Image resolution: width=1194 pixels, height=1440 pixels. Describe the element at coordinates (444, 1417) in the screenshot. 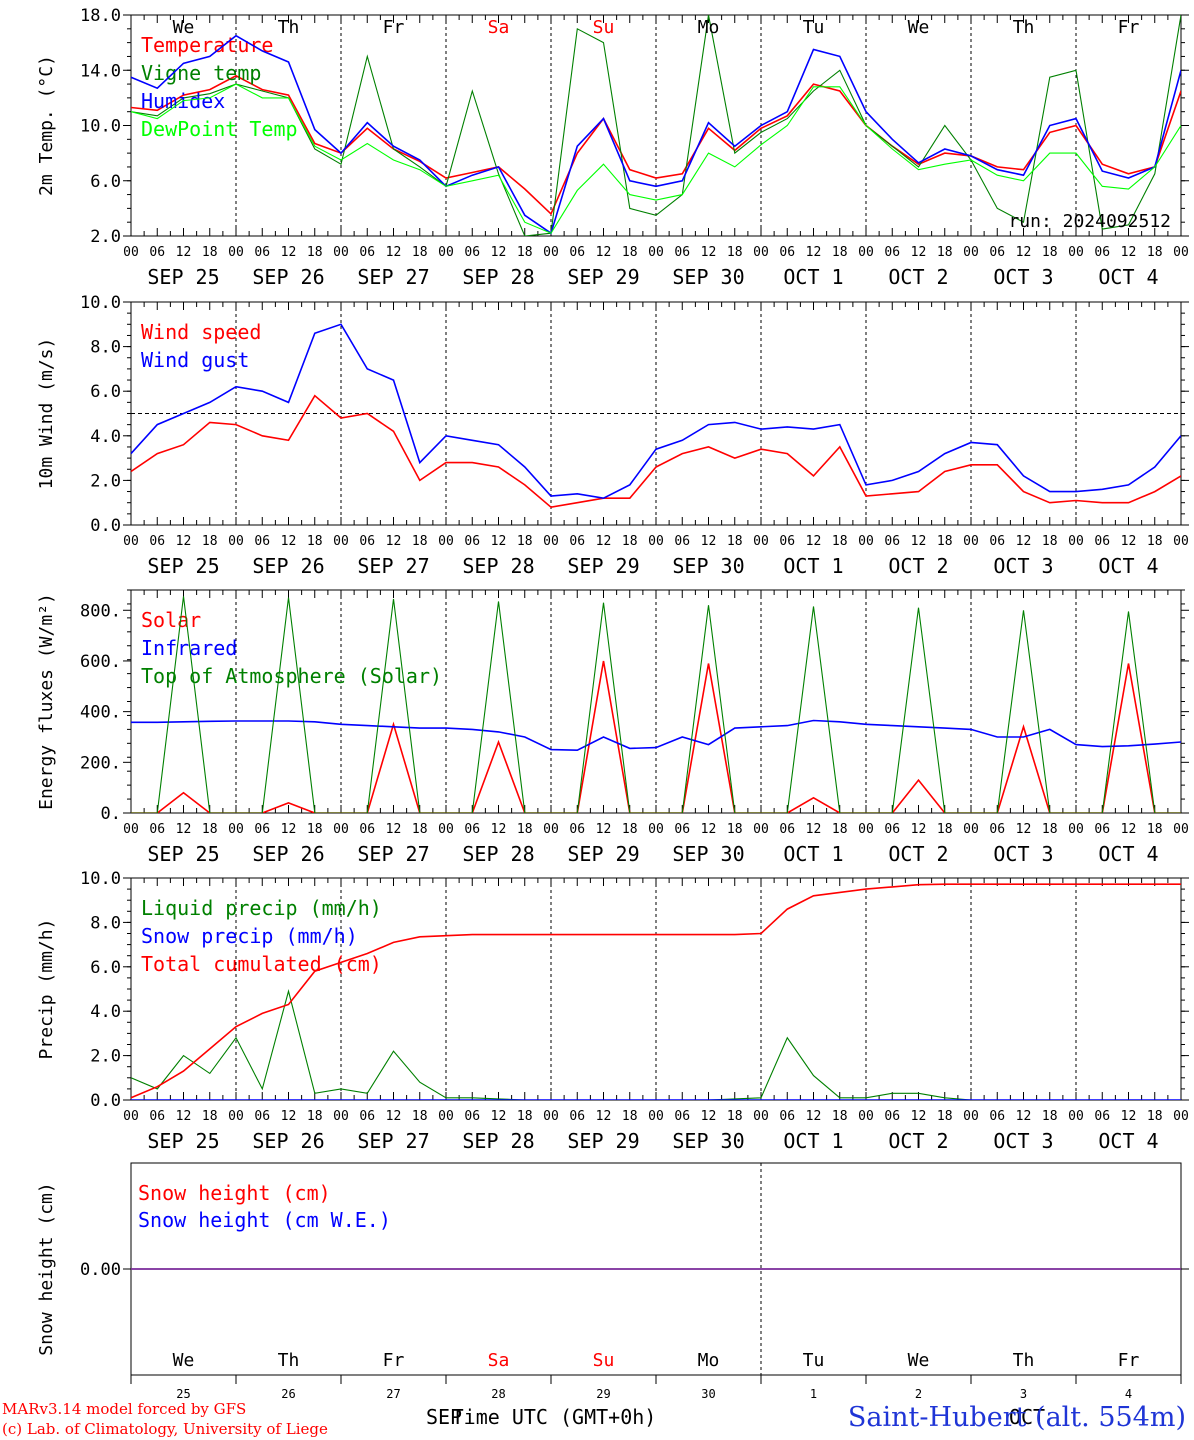

I see `month-start-label: SEP` at that location.